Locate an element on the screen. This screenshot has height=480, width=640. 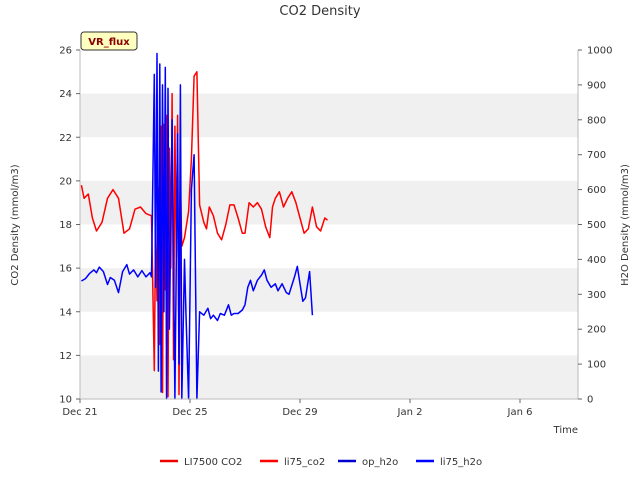
y-tick-left-label: 20 is located at coordinates (65, 181).